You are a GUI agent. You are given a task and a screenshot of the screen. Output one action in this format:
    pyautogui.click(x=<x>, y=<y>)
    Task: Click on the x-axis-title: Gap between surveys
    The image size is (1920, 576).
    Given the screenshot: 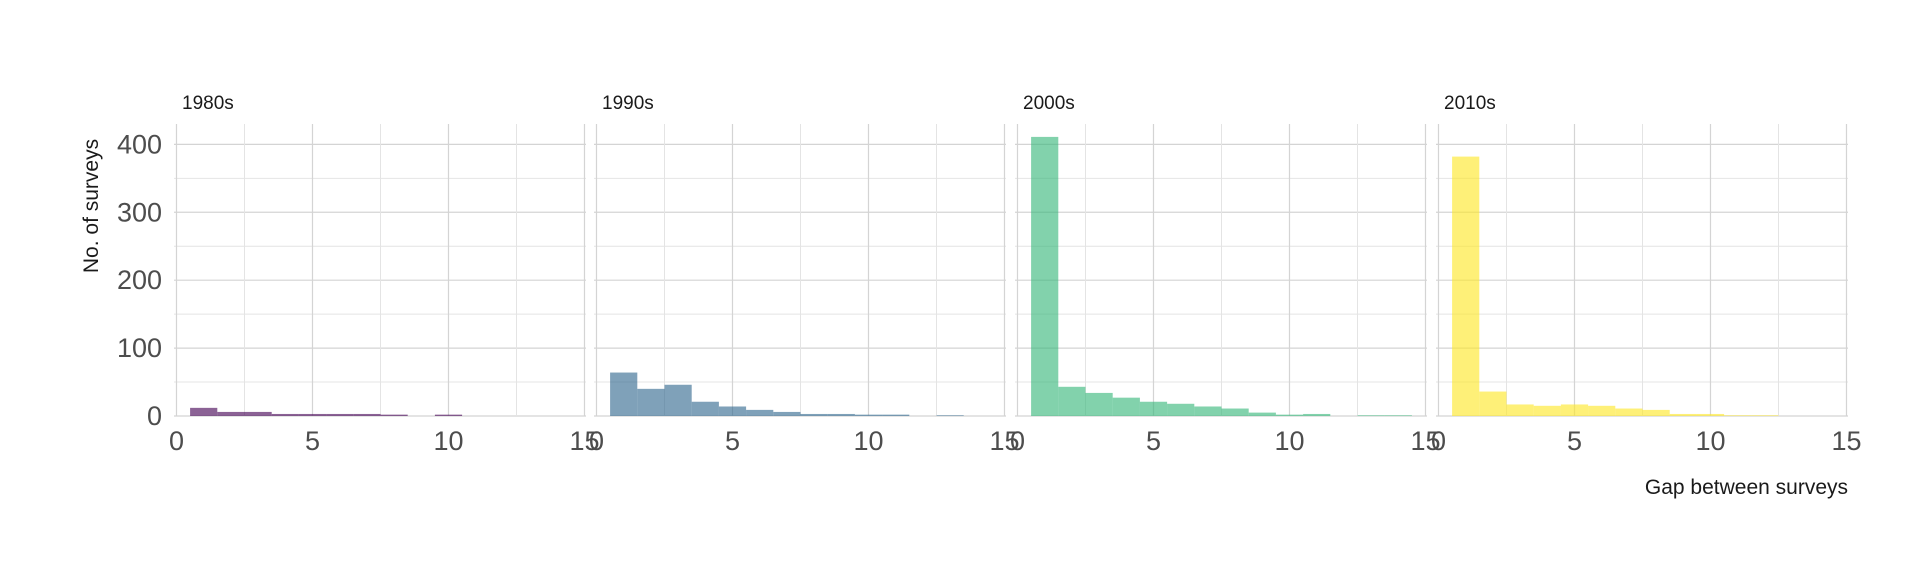 What is the action you would take?
    pyautogui.click(x=1746, y=487)
    